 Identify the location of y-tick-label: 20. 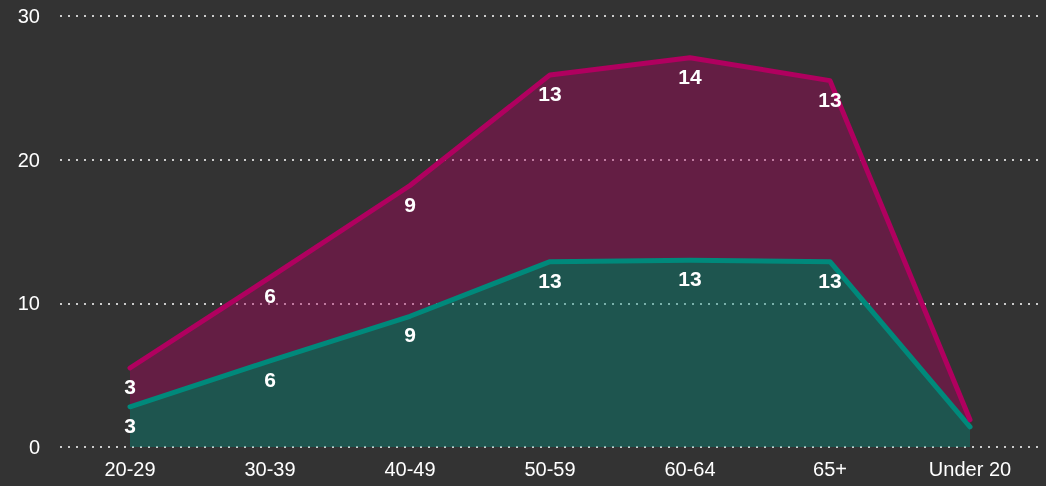
(28, 159).